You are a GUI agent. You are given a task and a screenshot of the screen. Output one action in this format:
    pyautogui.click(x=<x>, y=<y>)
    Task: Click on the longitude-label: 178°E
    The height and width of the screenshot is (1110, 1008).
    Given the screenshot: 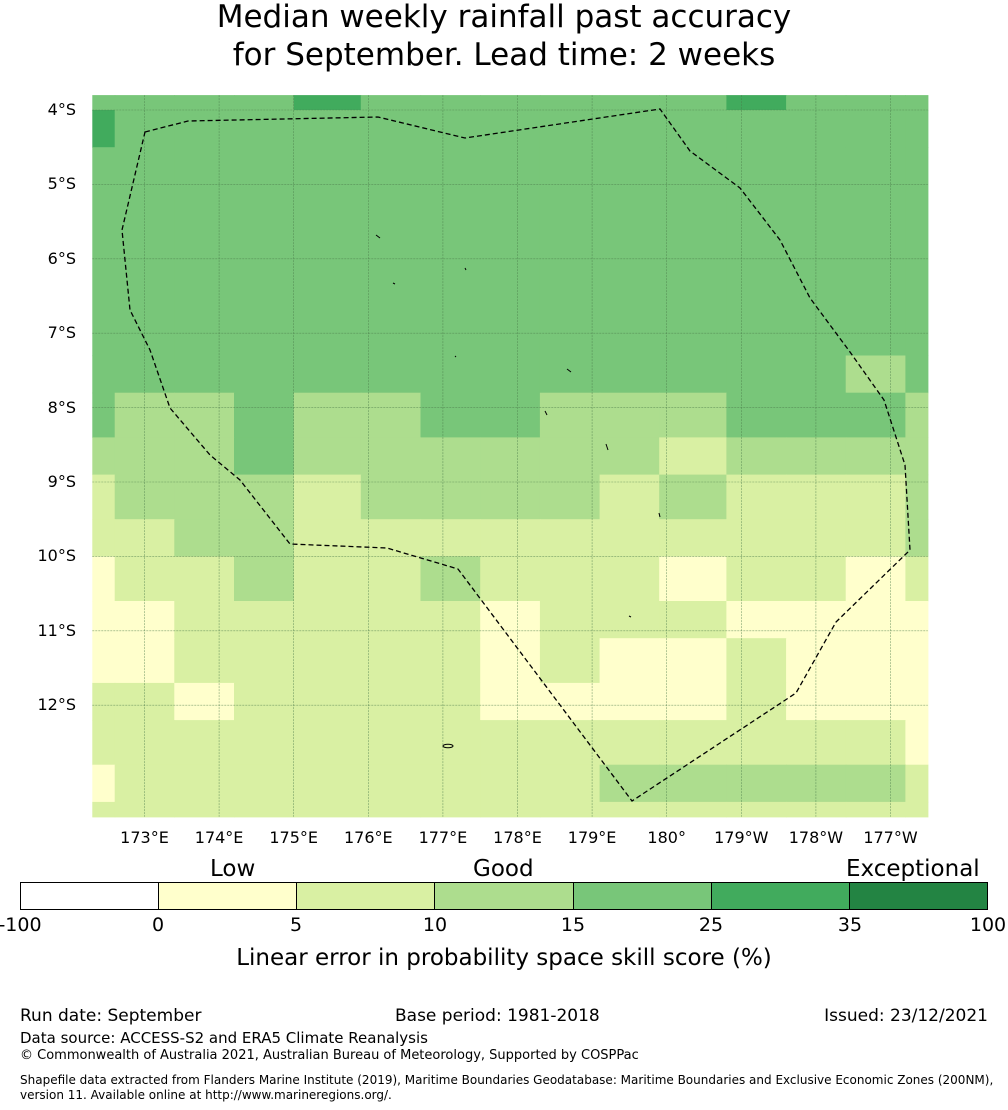 What is the action you would take?
    pyautogui.click(x=517, y=837)
    